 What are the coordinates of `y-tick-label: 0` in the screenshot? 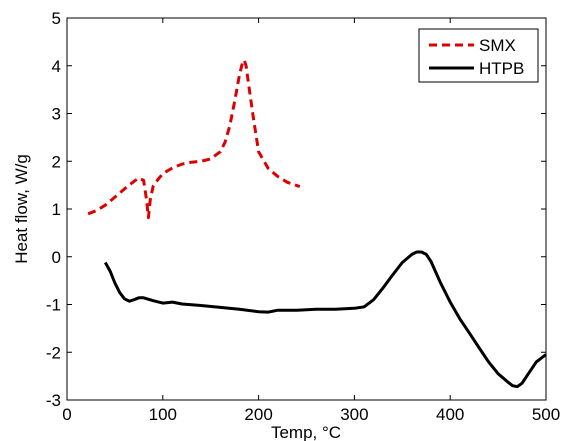 It's located at (56, 257).